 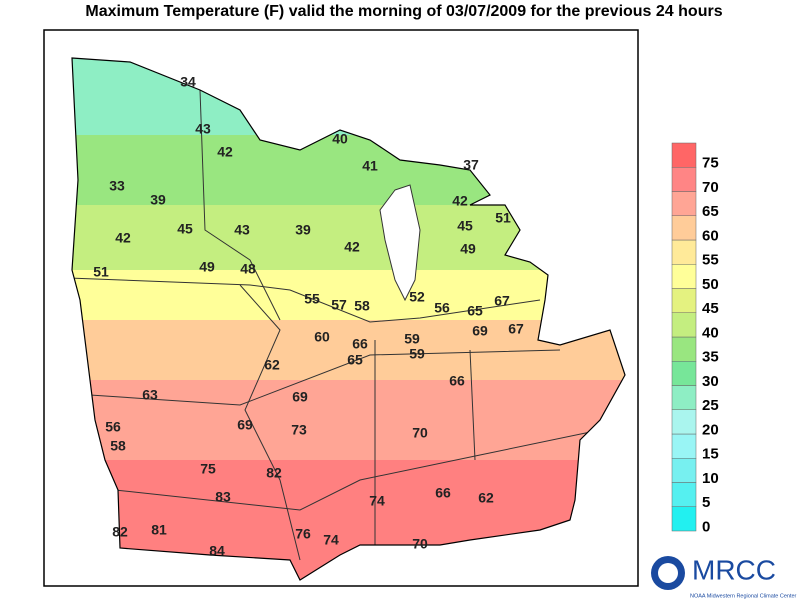 What do you see at coordinates (208, 469) in the screenshot?
I see `station-value: 75` at bounding box center [208, 469].